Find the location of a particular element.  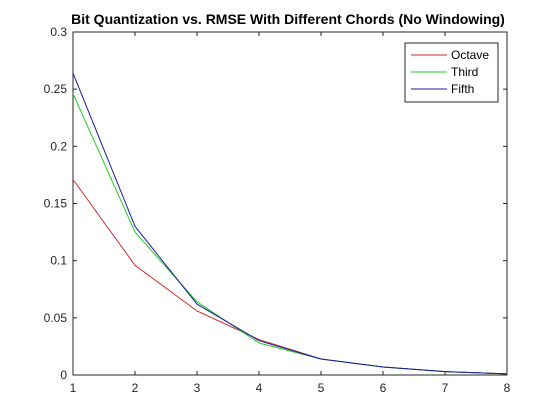

x-tick-label: 4 is located at coordinates (259, 388).